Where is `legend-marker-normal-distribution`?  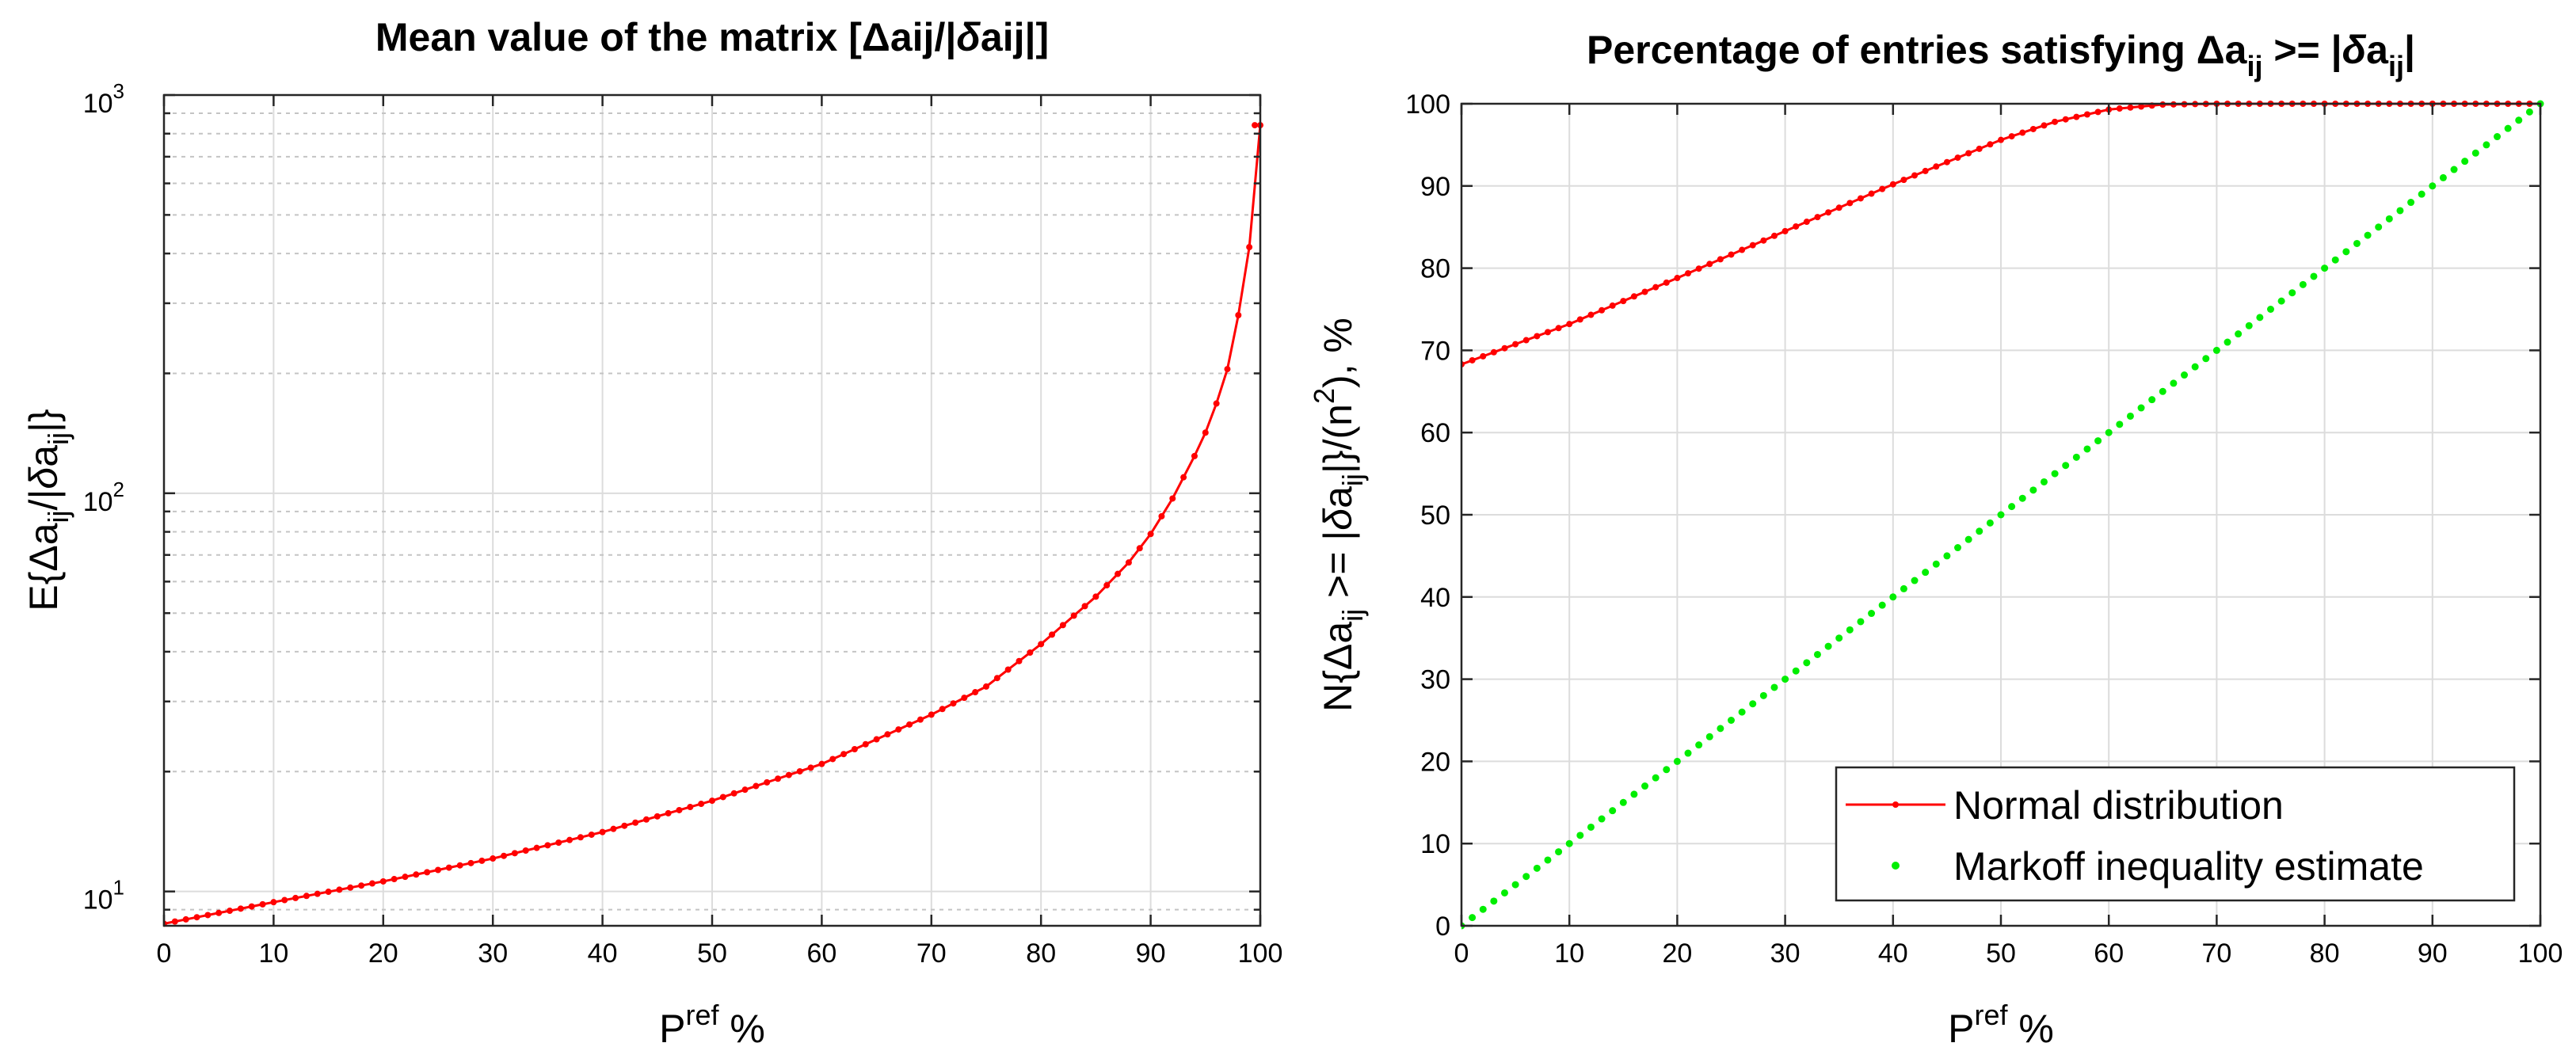 legend-marker-normal-distribution is located at coordinates (1896, 804).